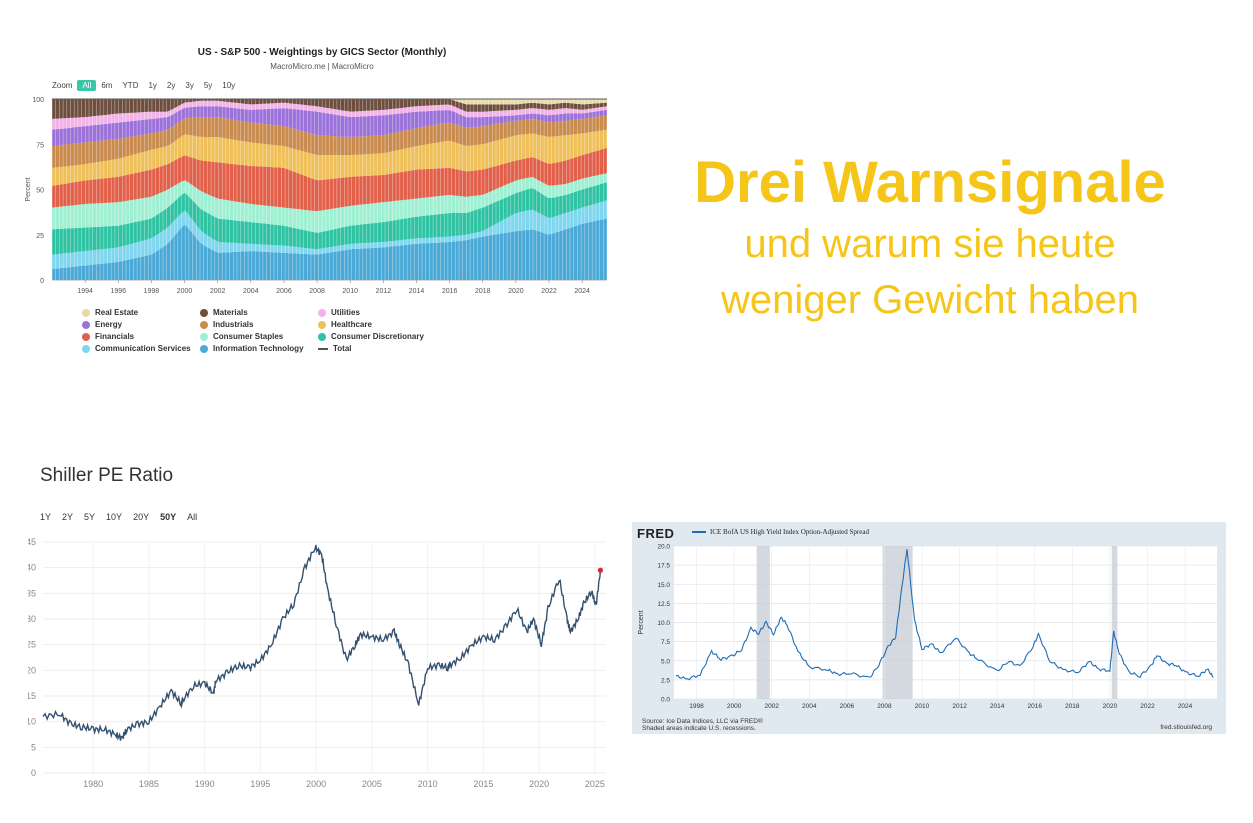 This screenshot has height=823, width=1253. Describe the element at coordinates (284, 291) in the screenshot. I see `x-tick-label: 2006` at that location.